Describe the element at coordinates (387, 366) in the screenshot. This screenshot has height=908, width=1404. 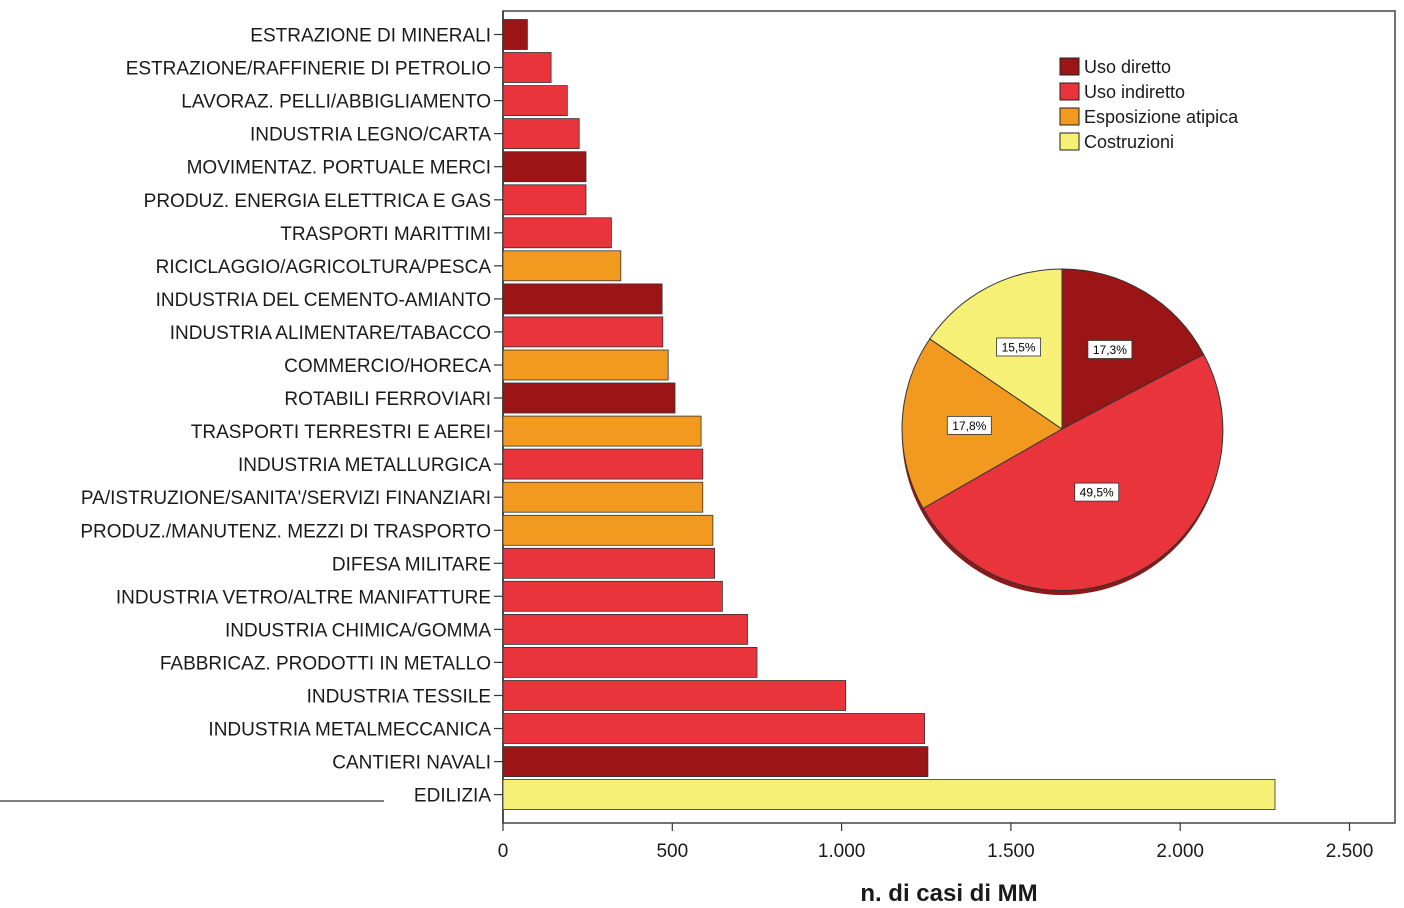
I see `category-label: COMMERCIO/HORECA` at that location.